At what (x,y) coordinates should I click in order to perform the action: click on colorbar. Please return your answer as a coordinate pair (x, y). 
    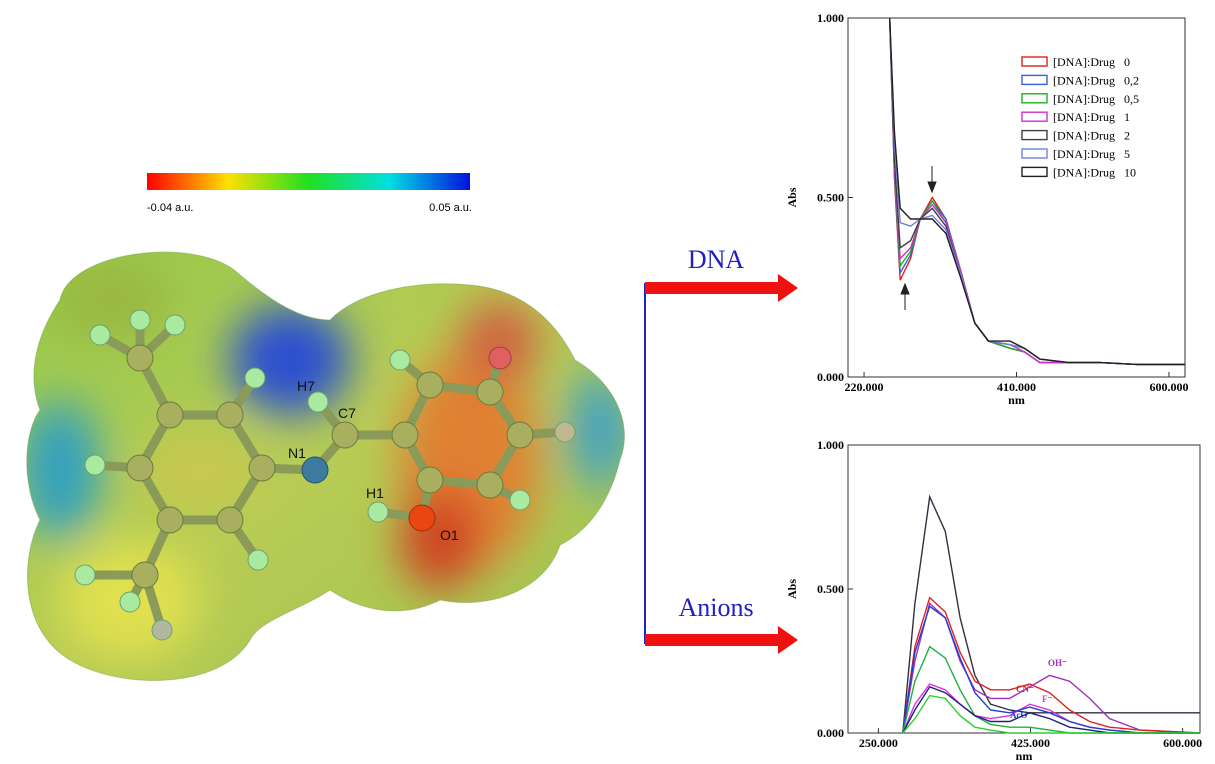
    Looking at the image, I should click on (308, 181).